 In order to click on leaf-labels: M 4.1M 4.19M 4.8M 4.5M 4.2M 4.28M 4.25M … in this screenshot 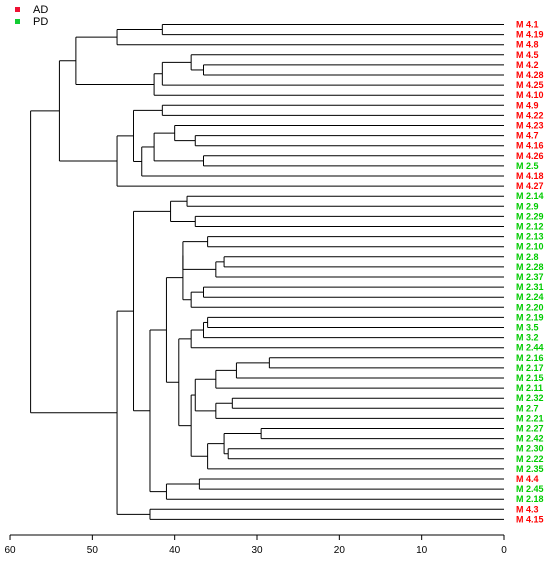, I will do `click(530, 272)`.